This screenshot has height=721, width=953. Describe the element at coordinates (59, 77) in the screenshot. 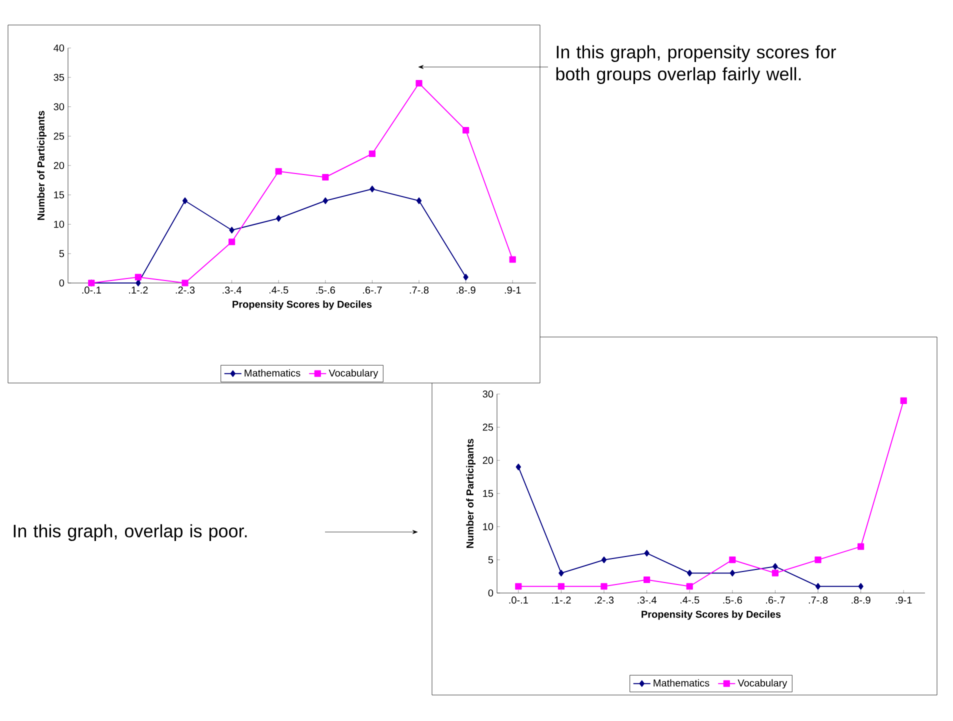

I see `y-tick-label: 35` at that location.